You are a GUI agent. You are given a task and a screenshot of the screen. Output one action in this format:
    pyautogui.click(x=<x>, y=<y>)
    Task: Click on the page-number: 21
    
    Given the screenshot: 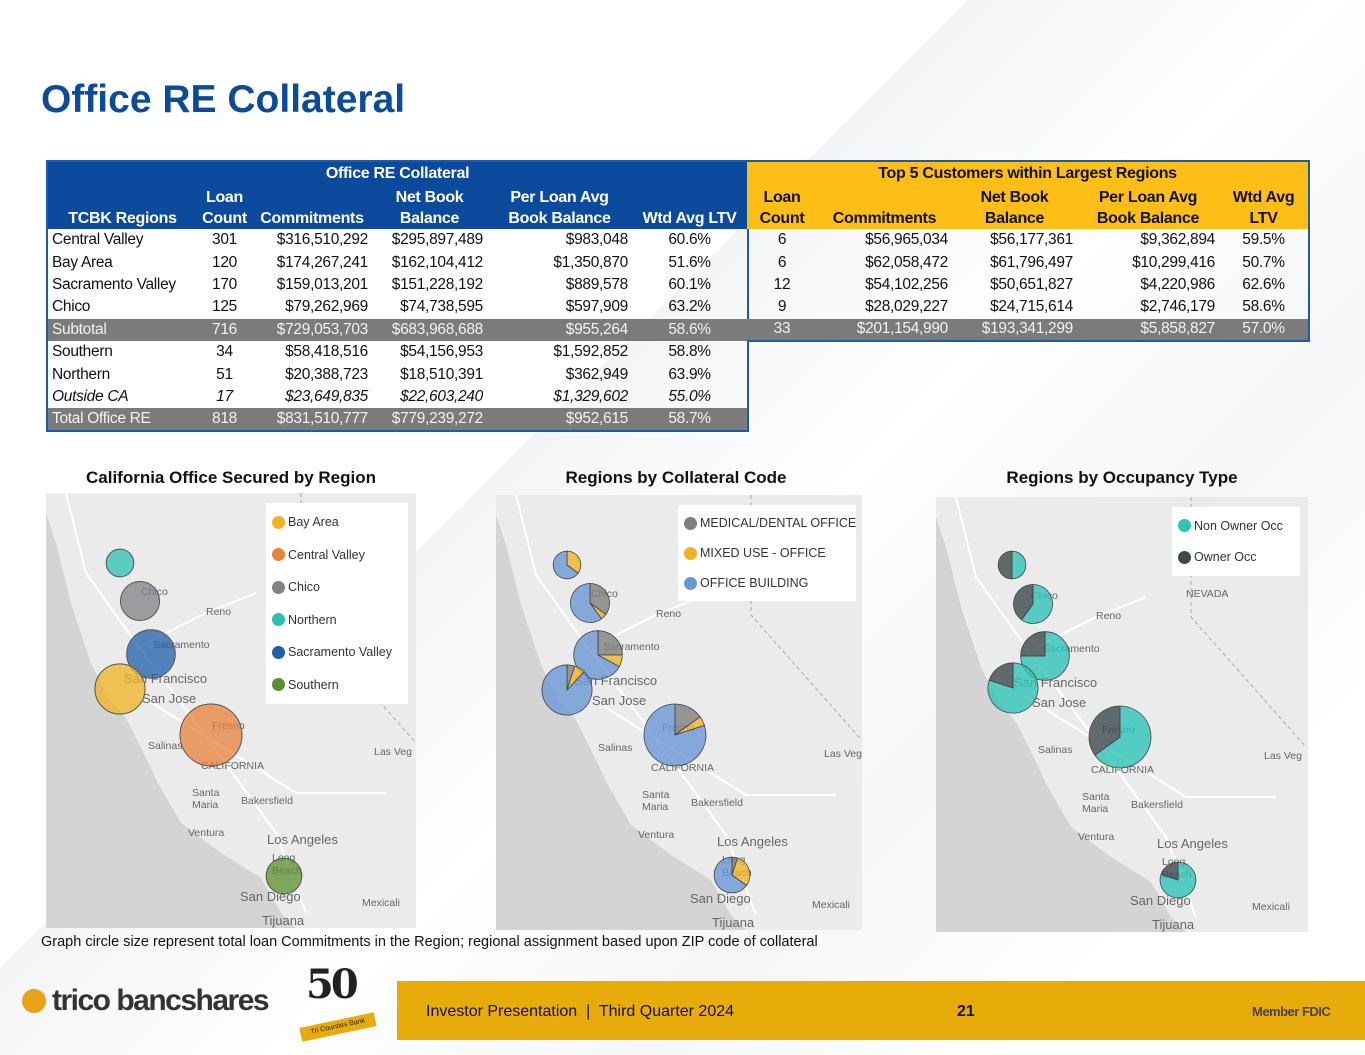 What is the action you would take?
    pyautogui.click(x=966, y=1011)
    